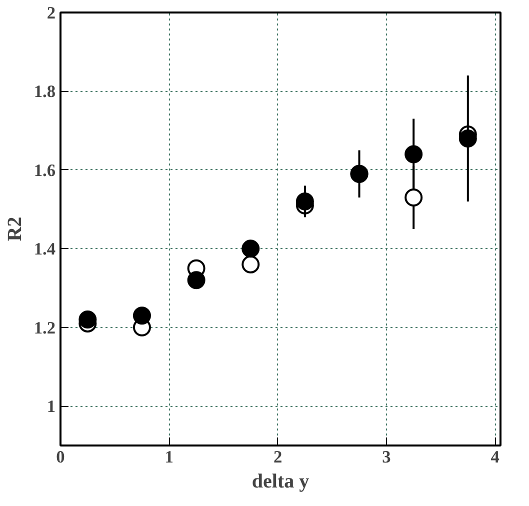 Image resolution: width=529 pixels, height=506 pixels. What do you see at coordinates (169, 457) in the screenshot?
I see `x-tick-label: 1` at bounding box center [169, 457].